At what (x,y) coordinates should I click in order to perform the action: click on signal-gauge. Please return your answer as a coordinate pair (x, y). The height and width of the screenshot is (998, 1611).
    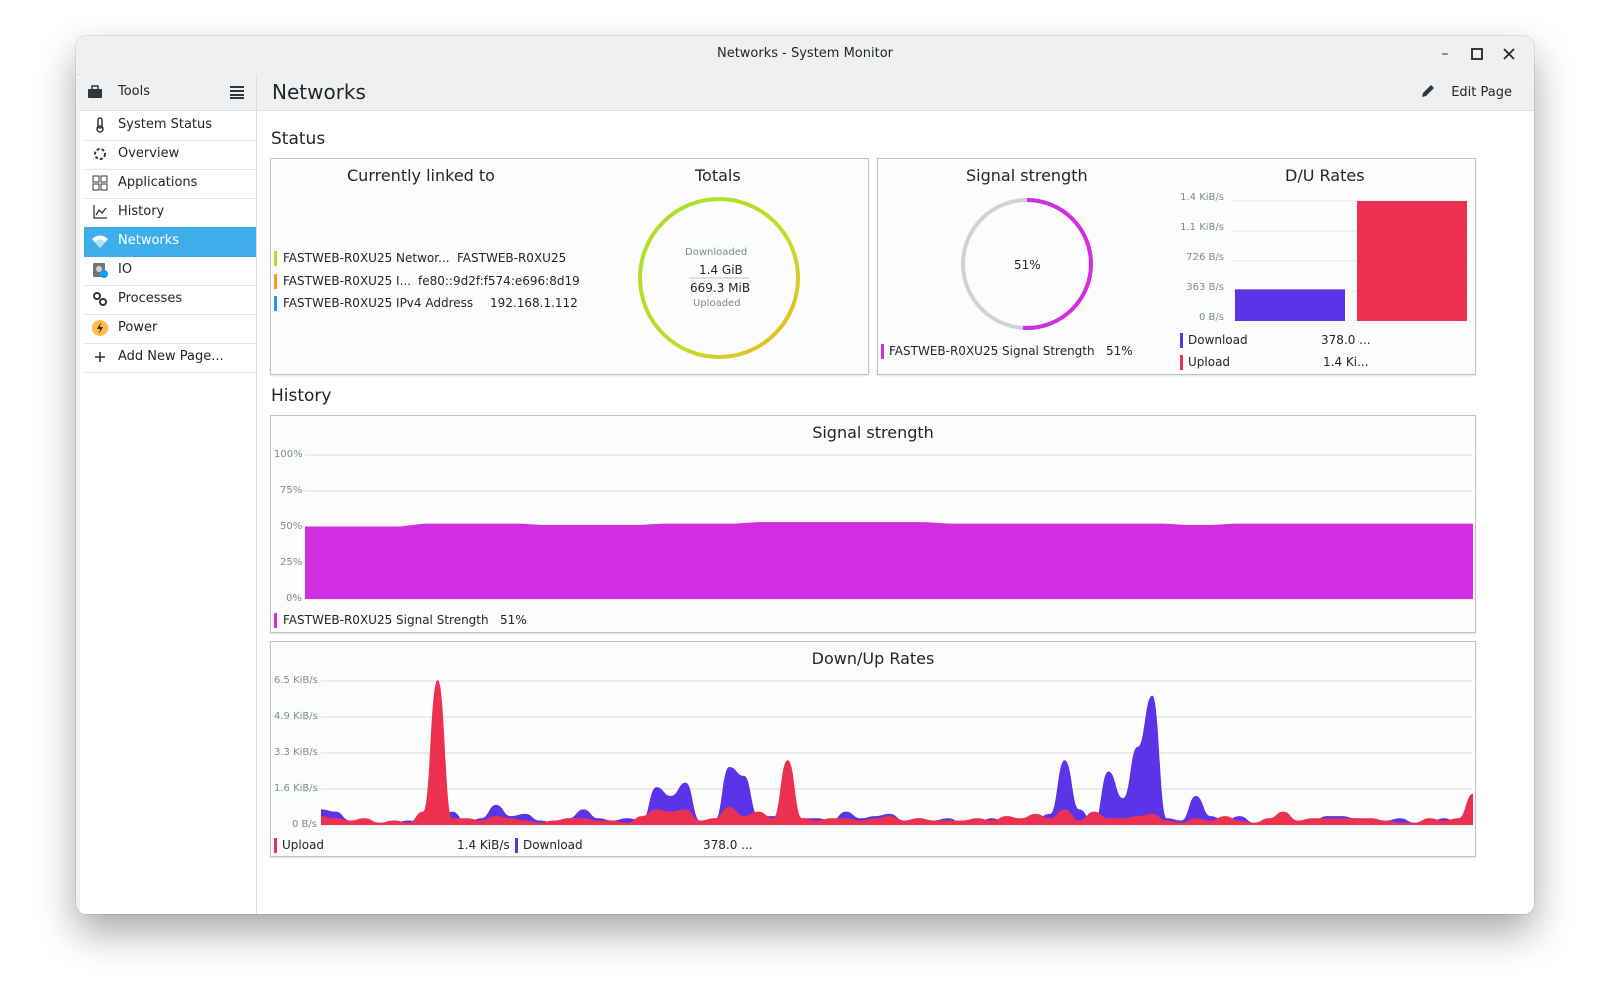
    Looking at the image, I should click on (1027, 264).